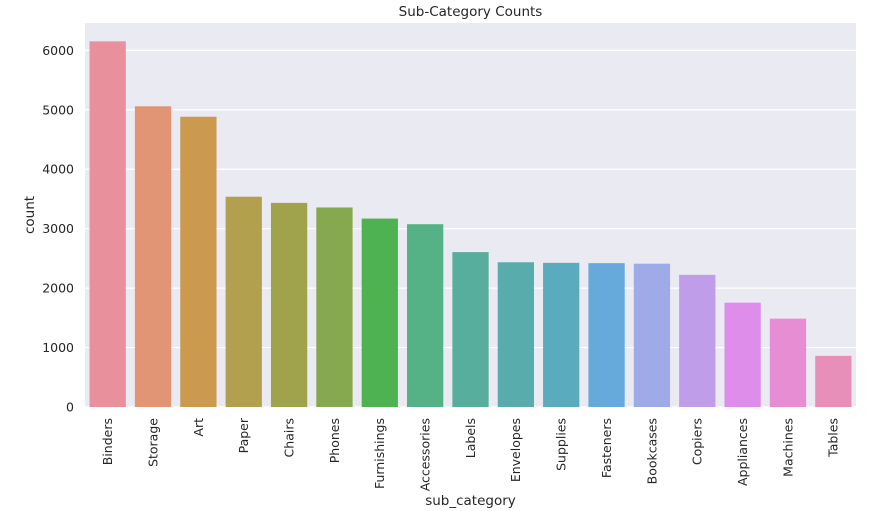 This screenshot has height=511, width=870. I want to click on x-tick-label-fasteners: Fasteners, so click(606, 448).